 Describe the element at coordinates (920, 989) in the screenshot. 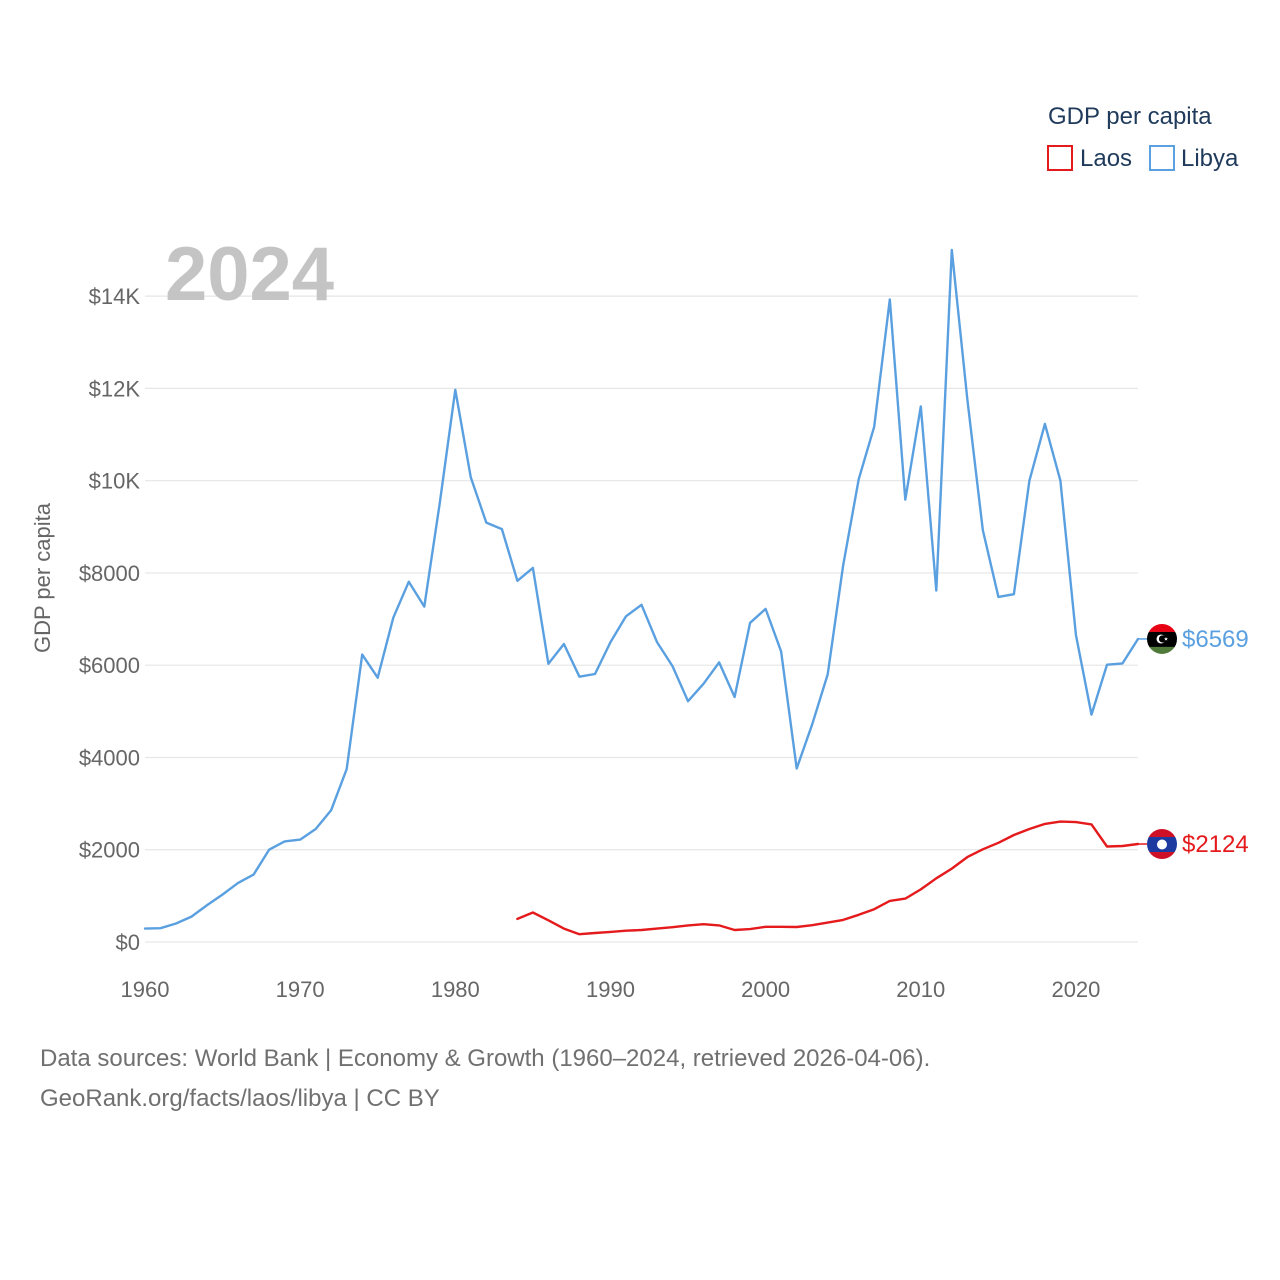

I see `x-tick-label-5: 2010` at that location.